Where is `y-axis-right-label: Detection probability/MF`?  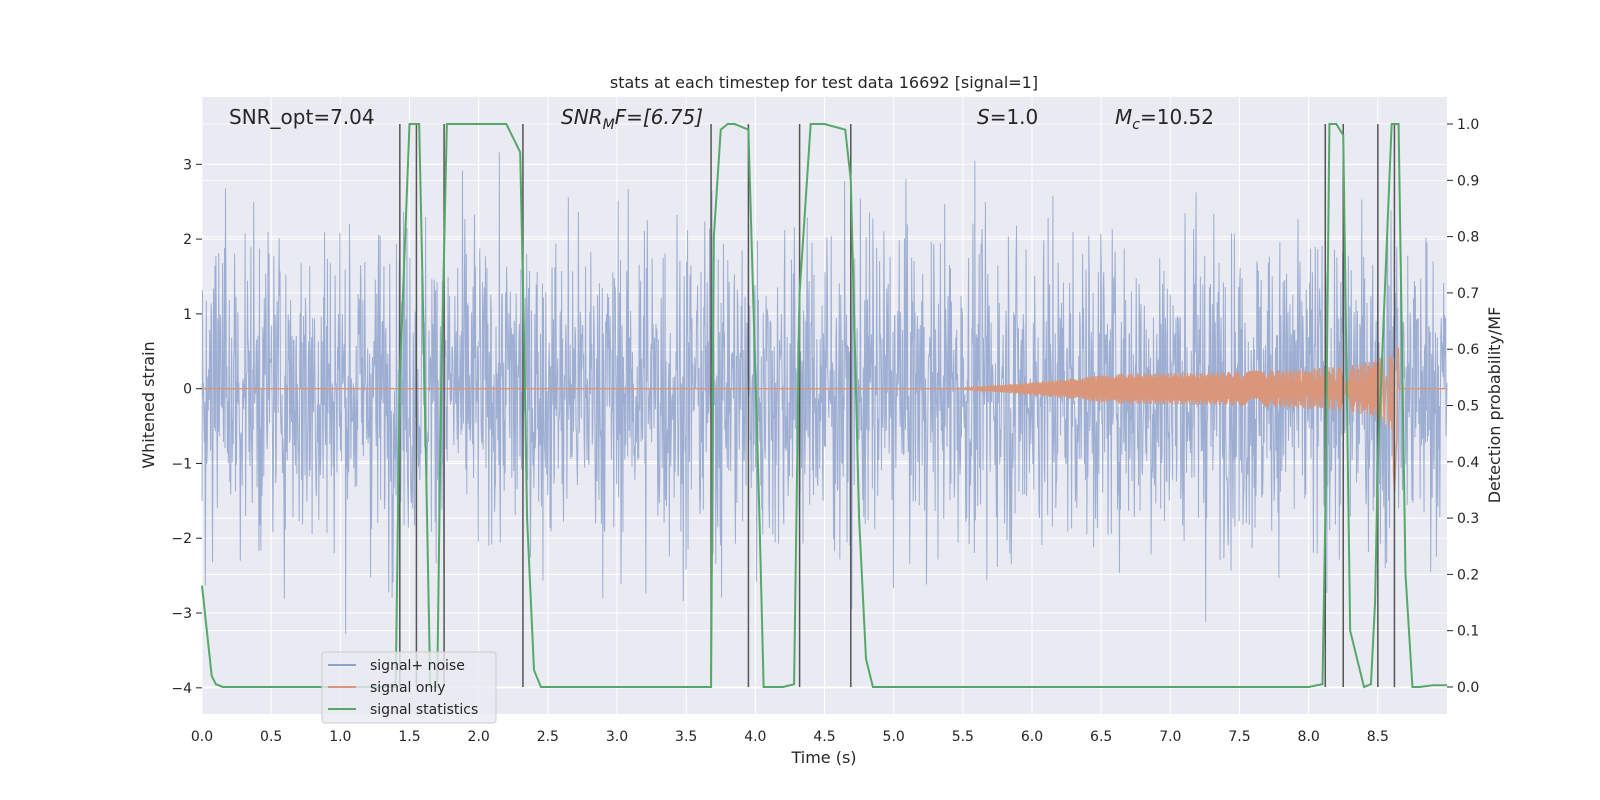
y-axis-right-label: Detection probability/MF is located at coordinates (1494, 405).